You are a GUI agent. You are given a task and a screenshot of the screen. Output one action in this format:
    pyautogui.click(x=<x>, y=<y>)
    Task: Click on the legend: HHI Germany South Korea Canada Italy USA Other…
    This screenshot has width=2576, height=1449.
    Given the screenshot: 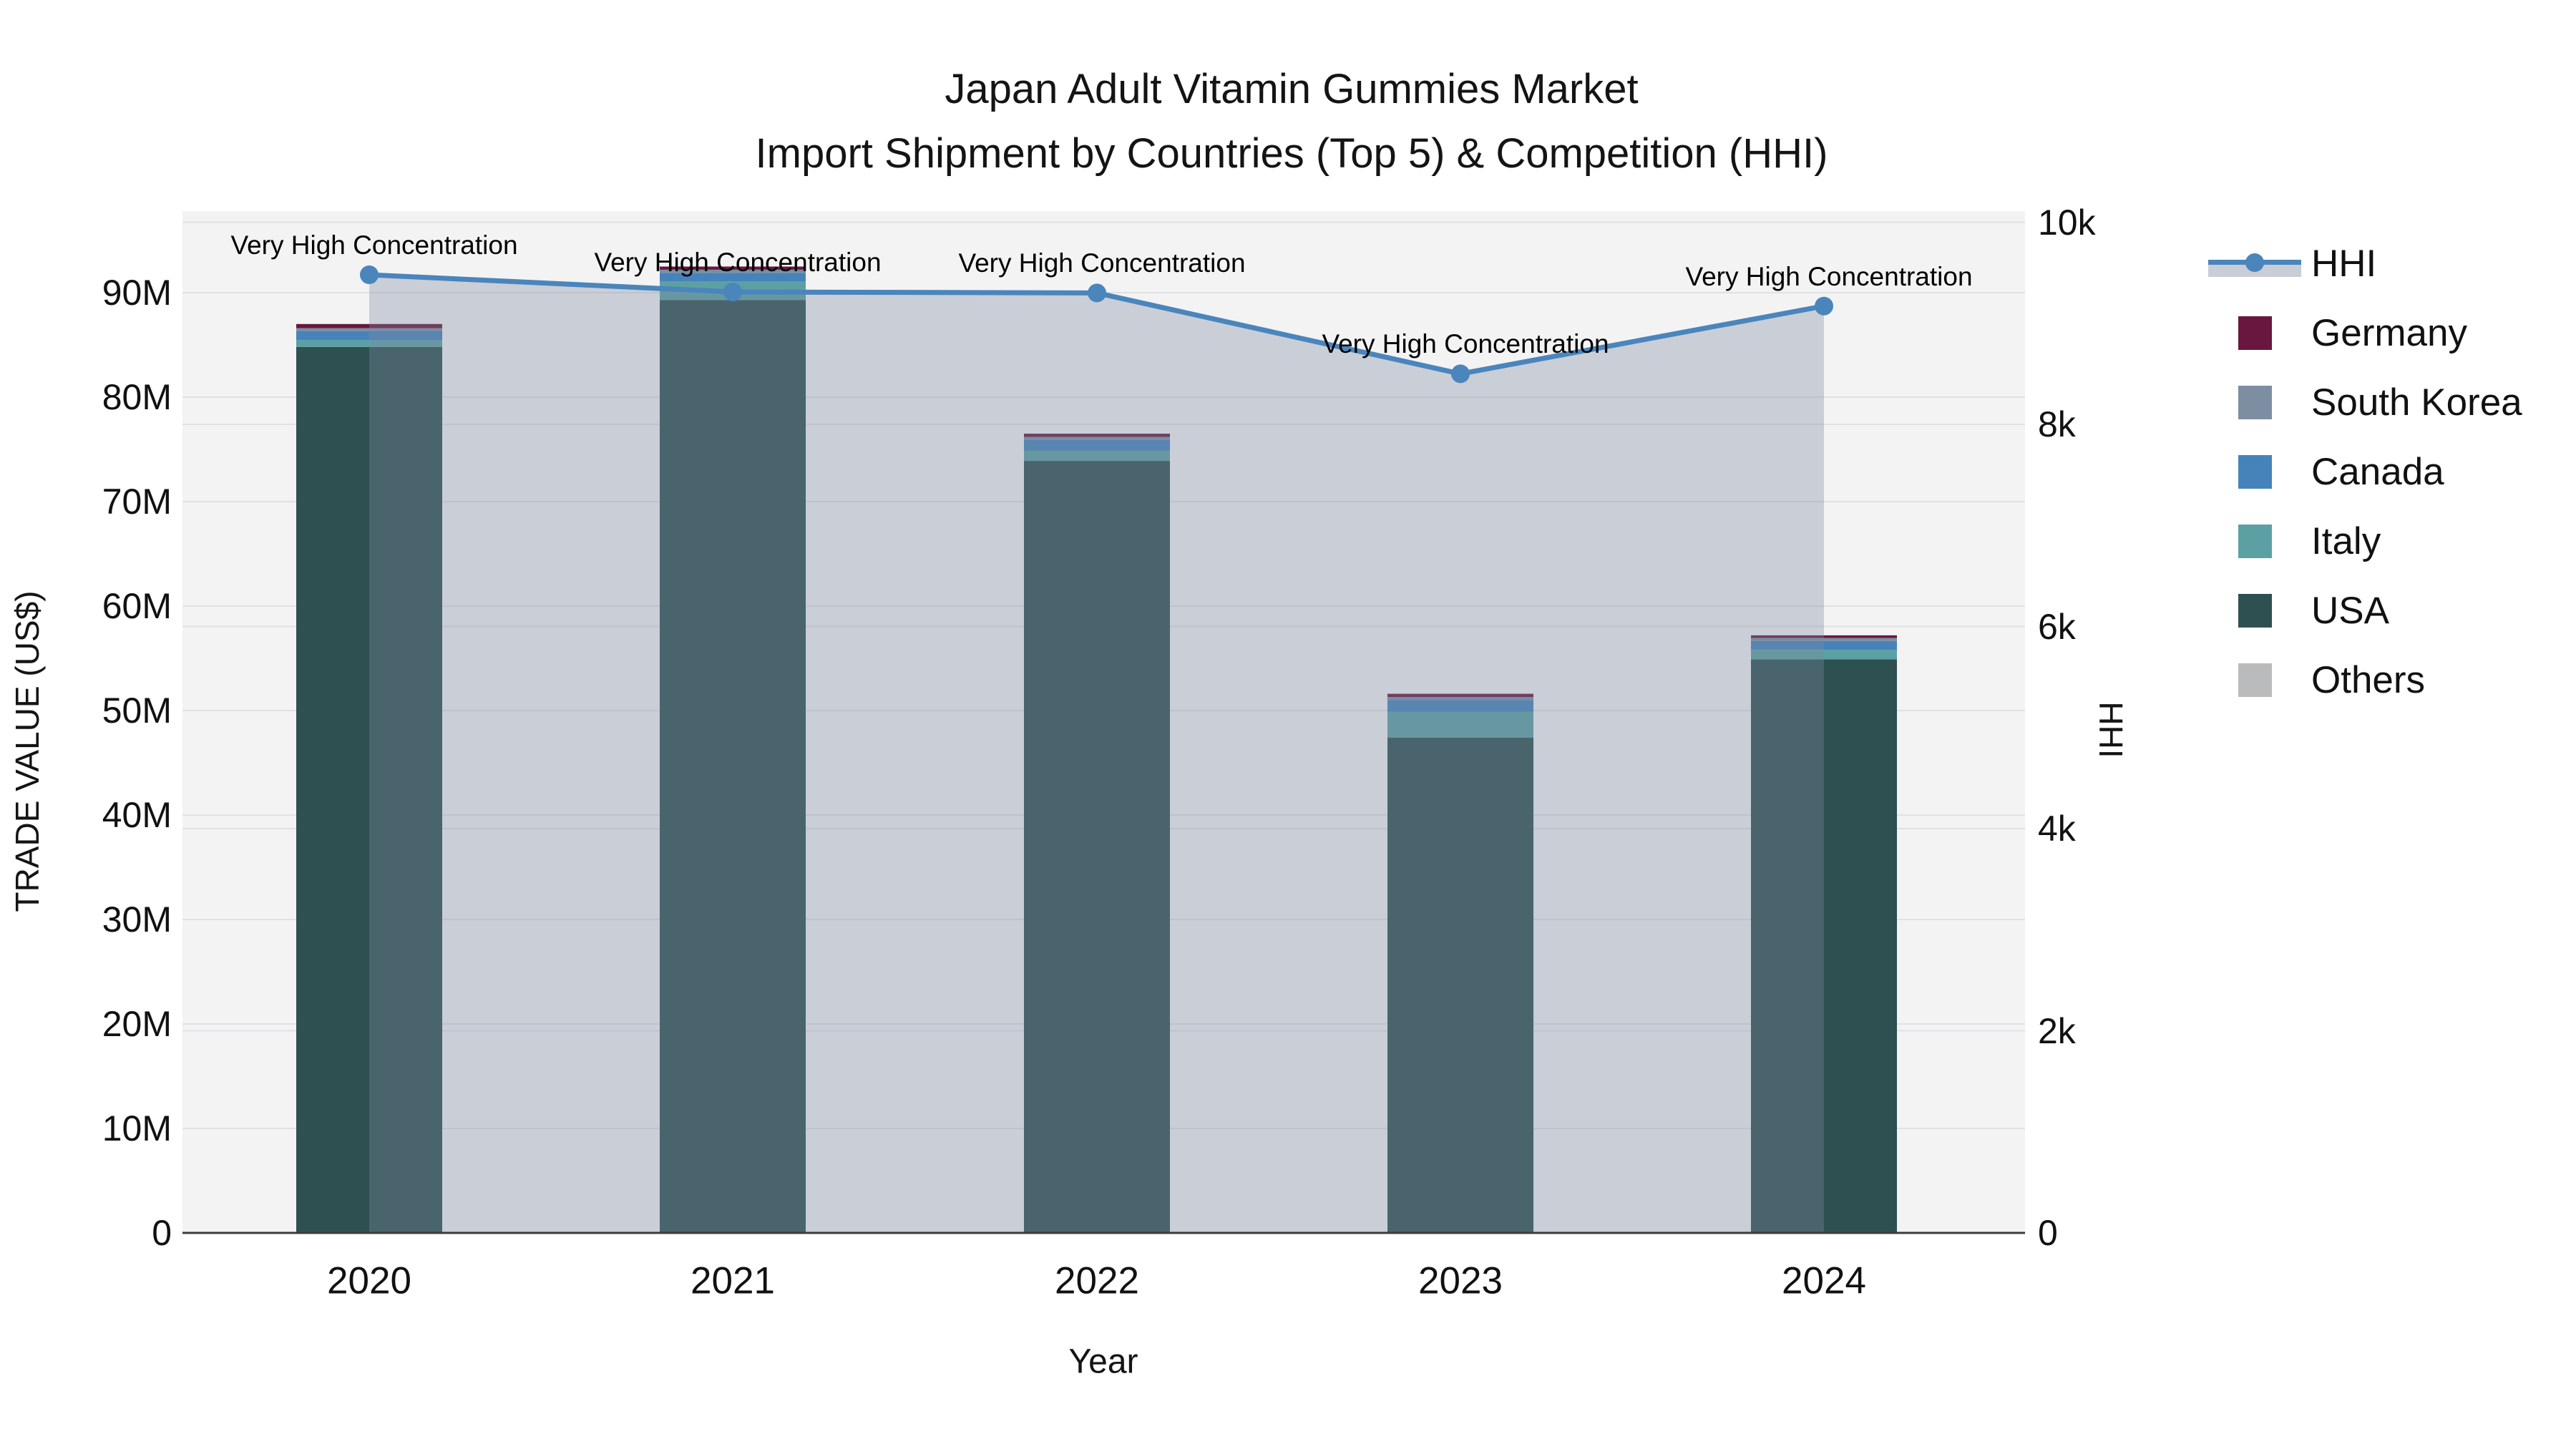 What is the action you would take?
    pyautogui.click(x=2388, y=472)
    